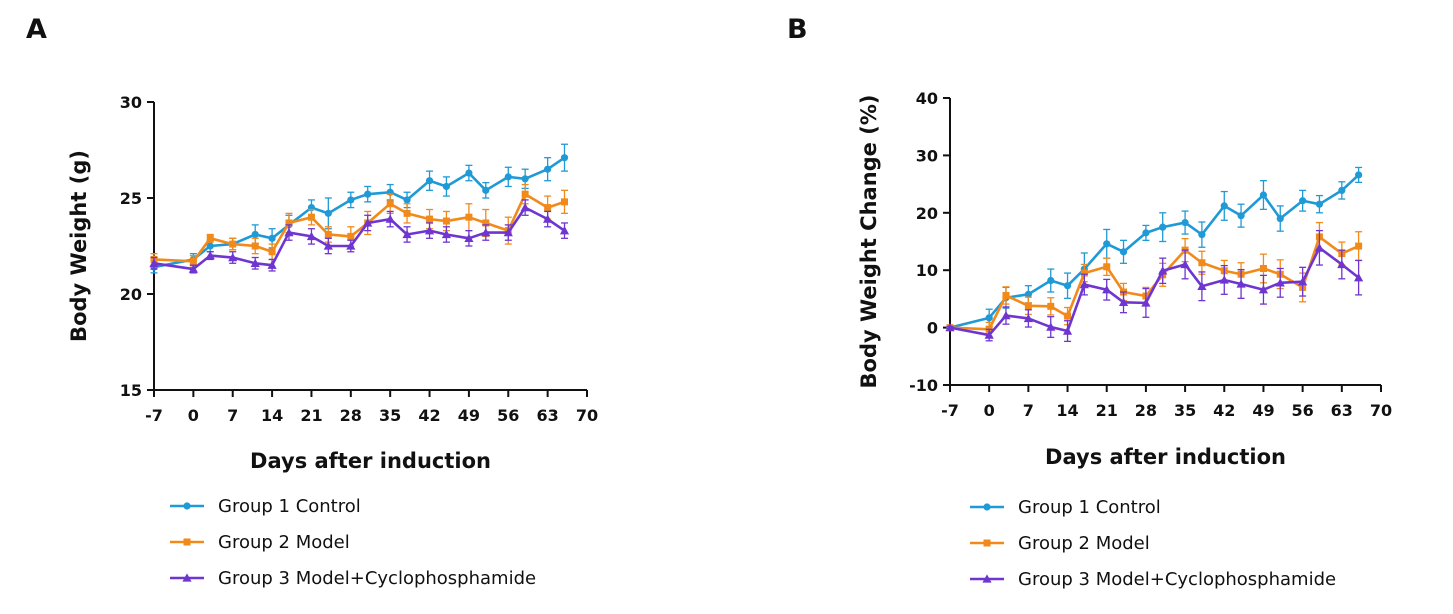  I want to click on panel-b-label: B, so click(797, 29).